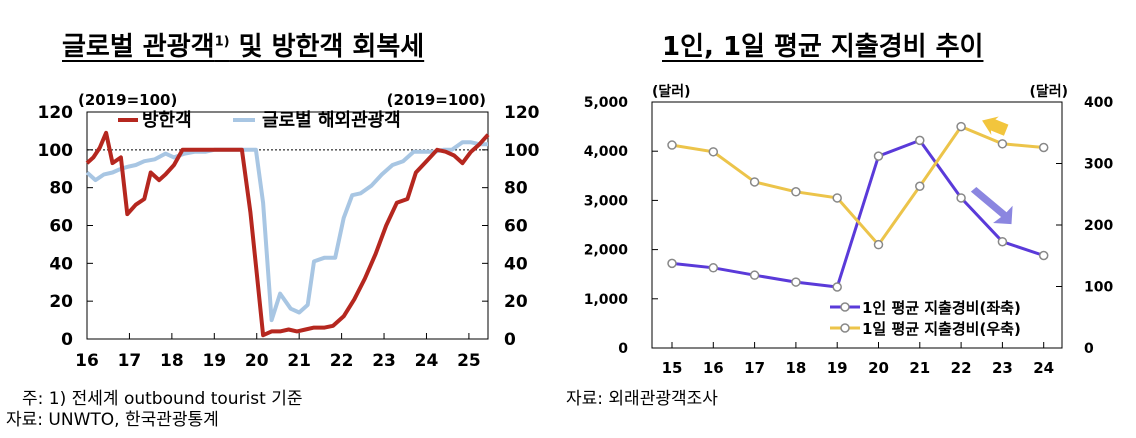 Image resolution: width=1136 pixels, height=438 pixels. I want to click on x-tick-label: 25, so click(469, 361).